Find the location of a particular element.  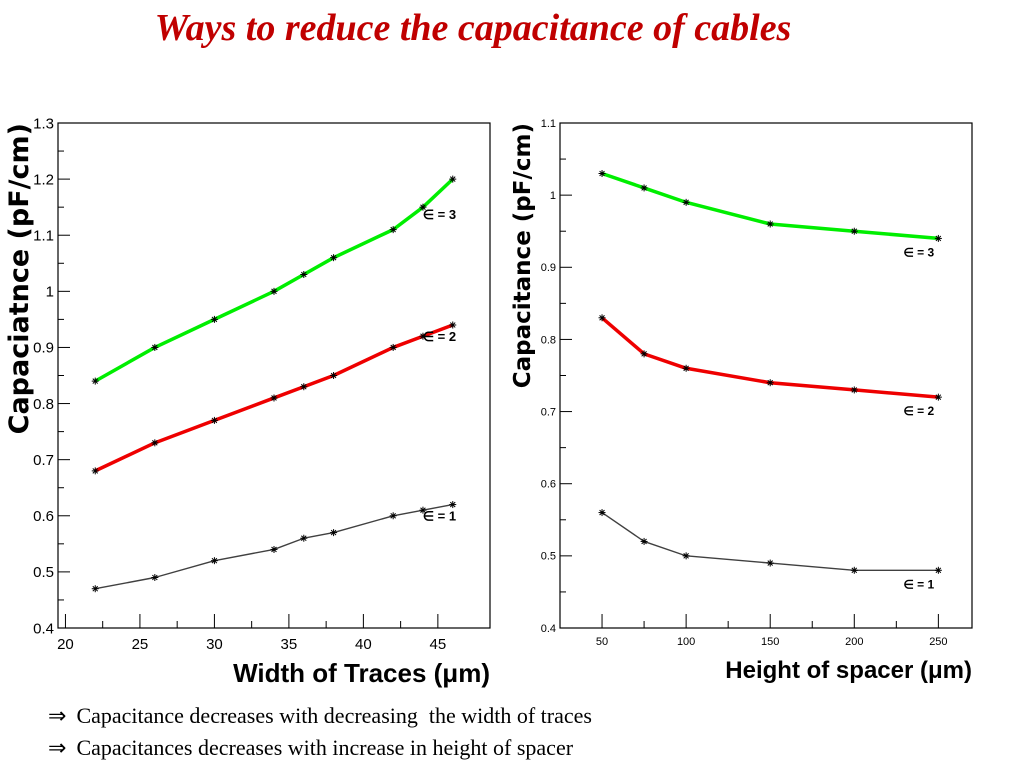

y-axis-label: Capacitance (pF/cm) is located at coordinates (523, 255).